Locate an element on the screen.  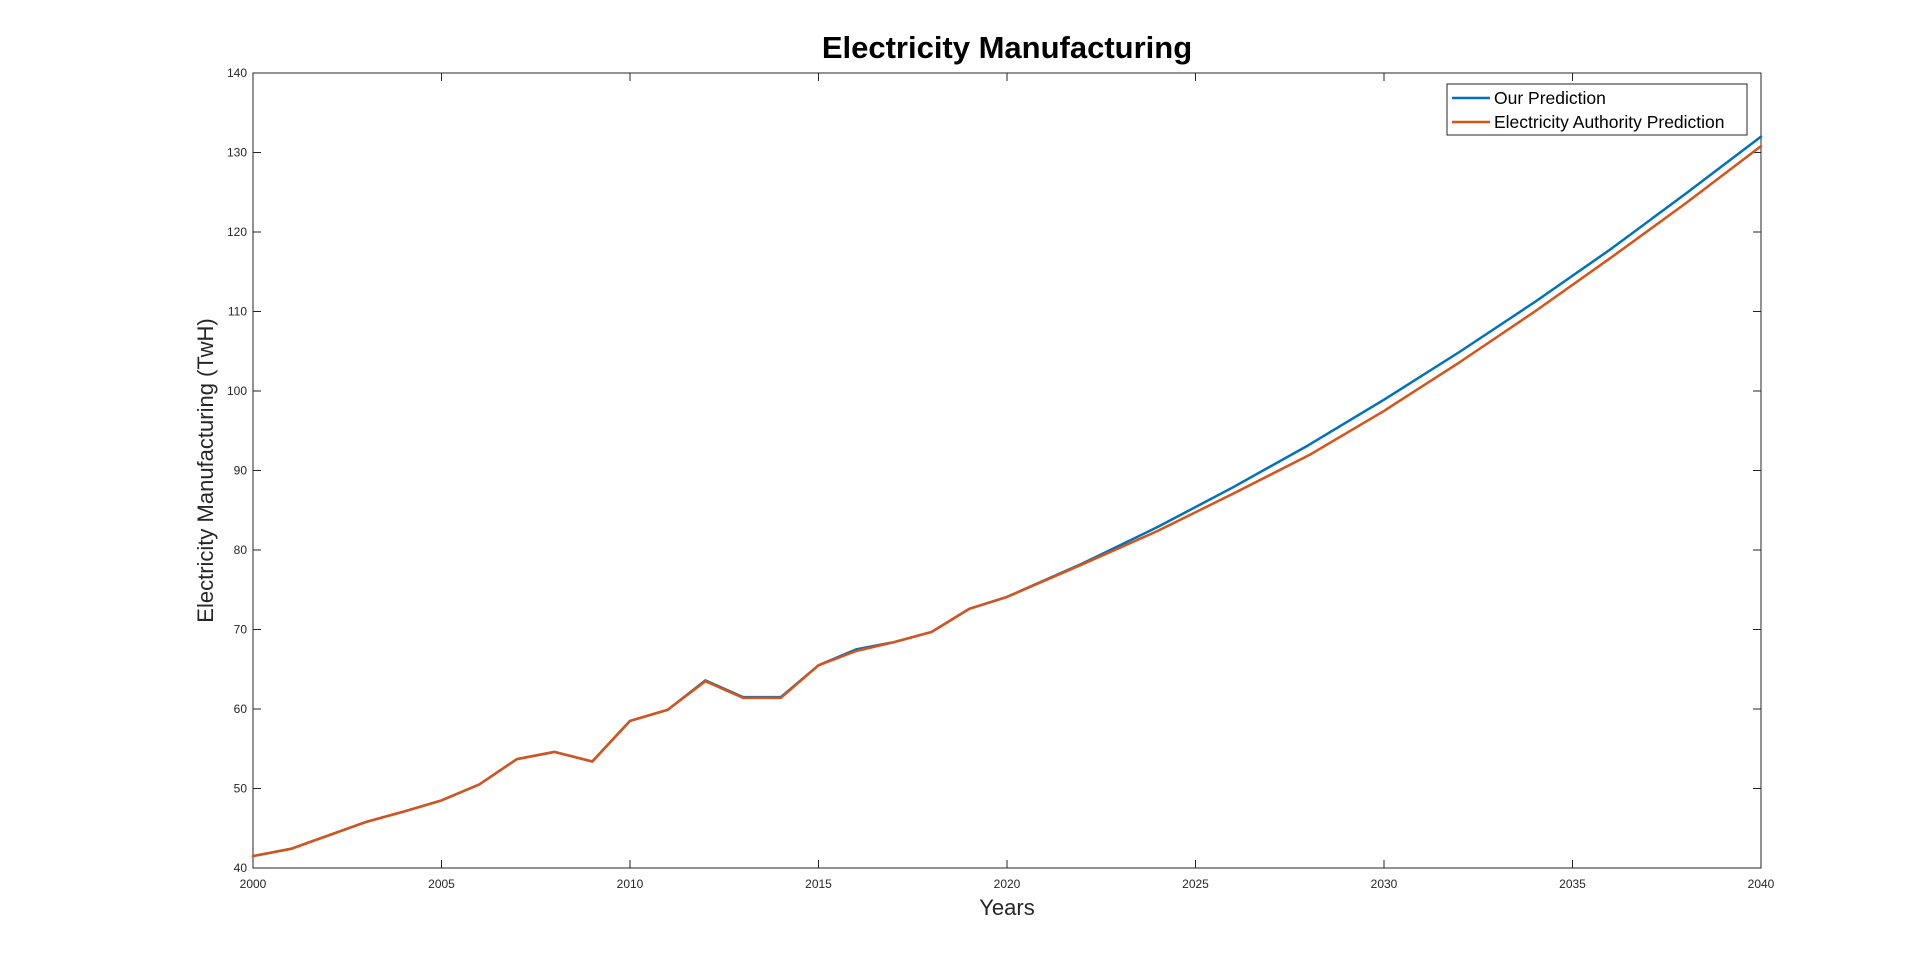
x-tick-label: 2010 is located at coordinates (630, 884).